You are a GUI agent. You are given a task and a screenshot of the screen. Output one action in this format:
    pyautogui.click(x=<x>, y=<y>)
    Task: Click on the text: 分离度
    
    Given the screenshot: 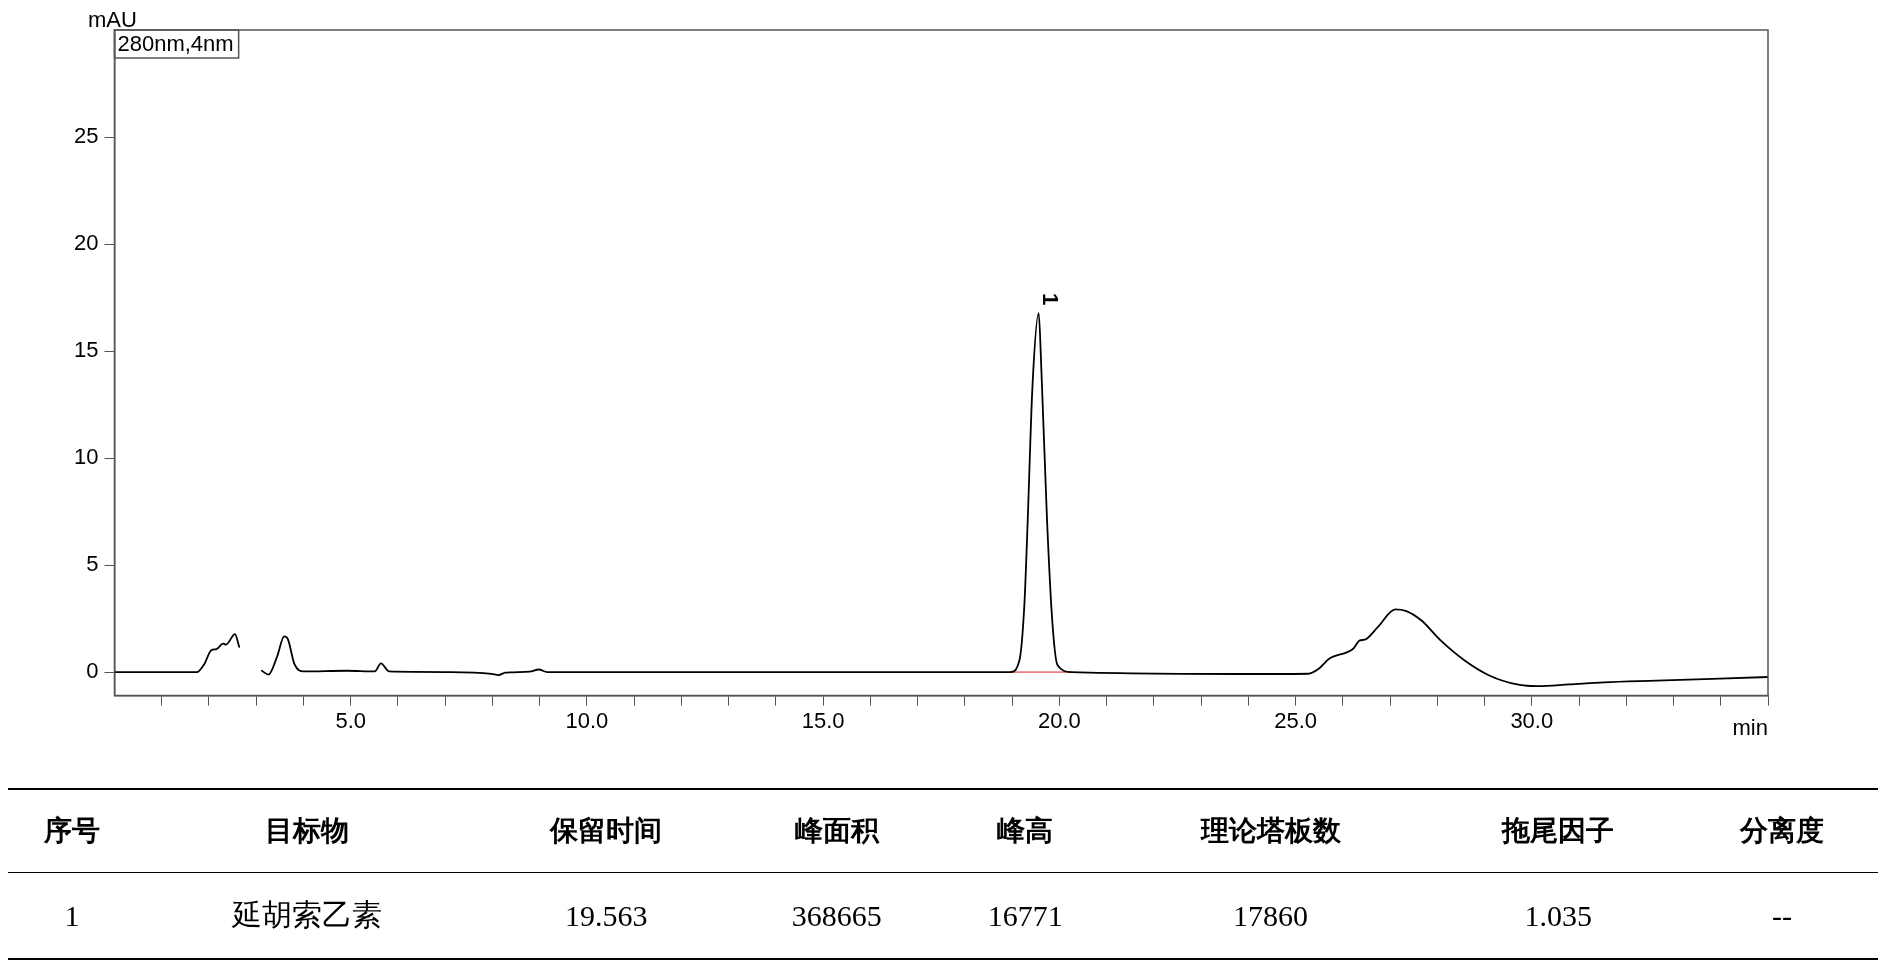 What is the action you would take?
    pyautogui.click(x=1782, y=831)
    